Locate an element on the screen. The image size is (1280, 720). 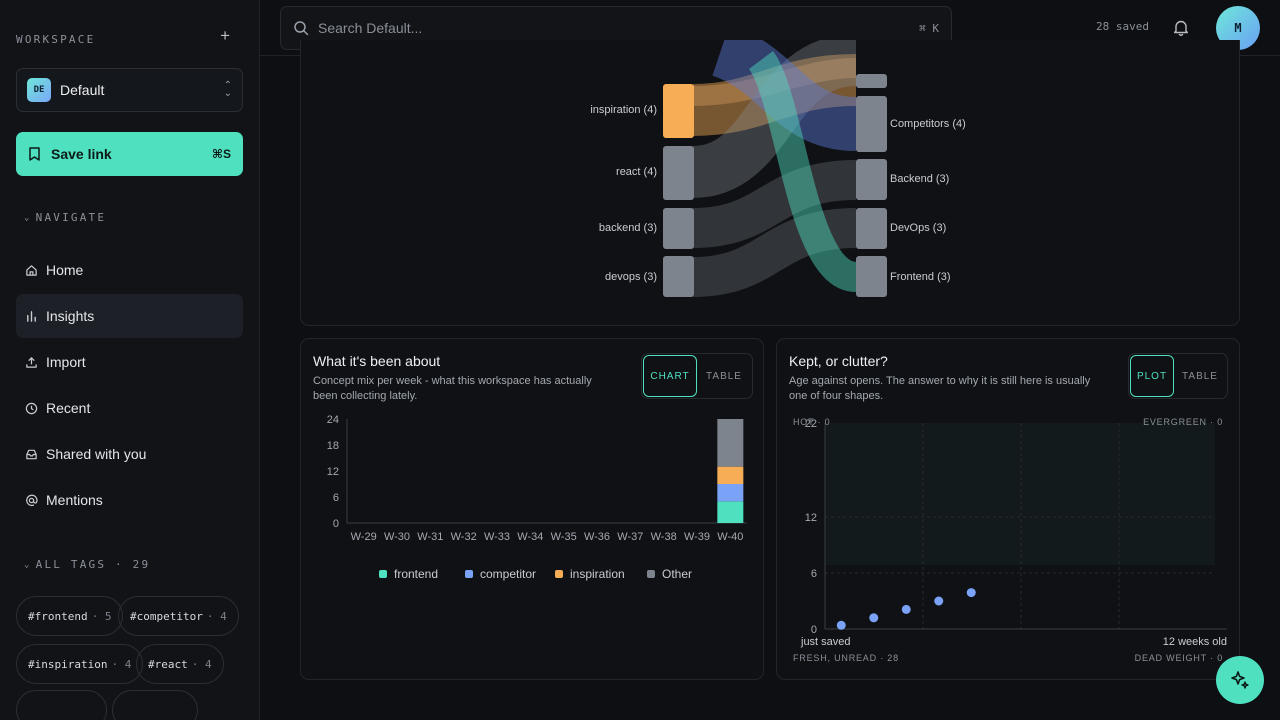
panel-title: Kept, or clutter? is located at coordinates (838, 361).